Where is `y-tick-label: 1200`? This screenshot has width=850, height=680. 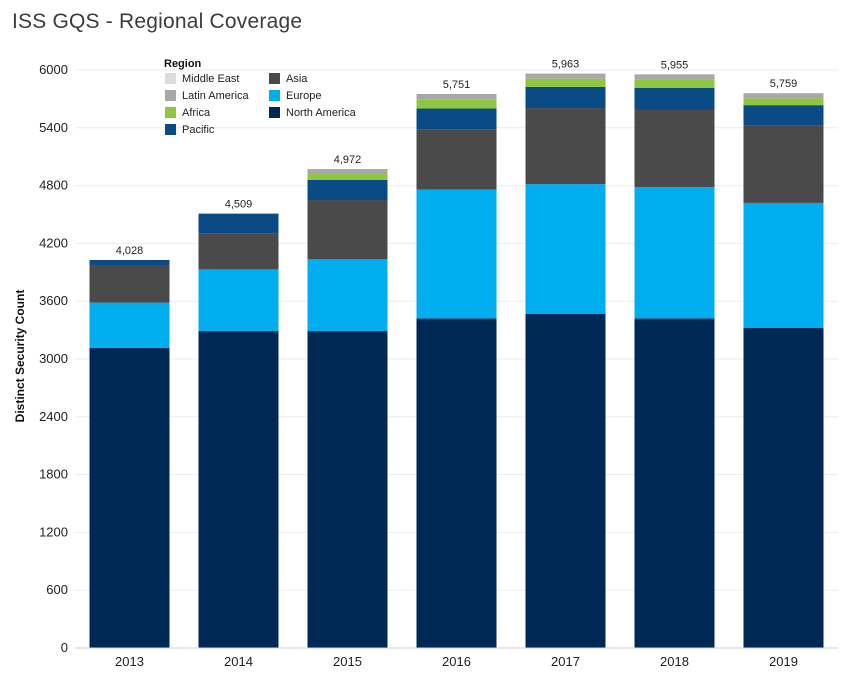
y-tick-label: 1200 is located at coordinates (53, 531).